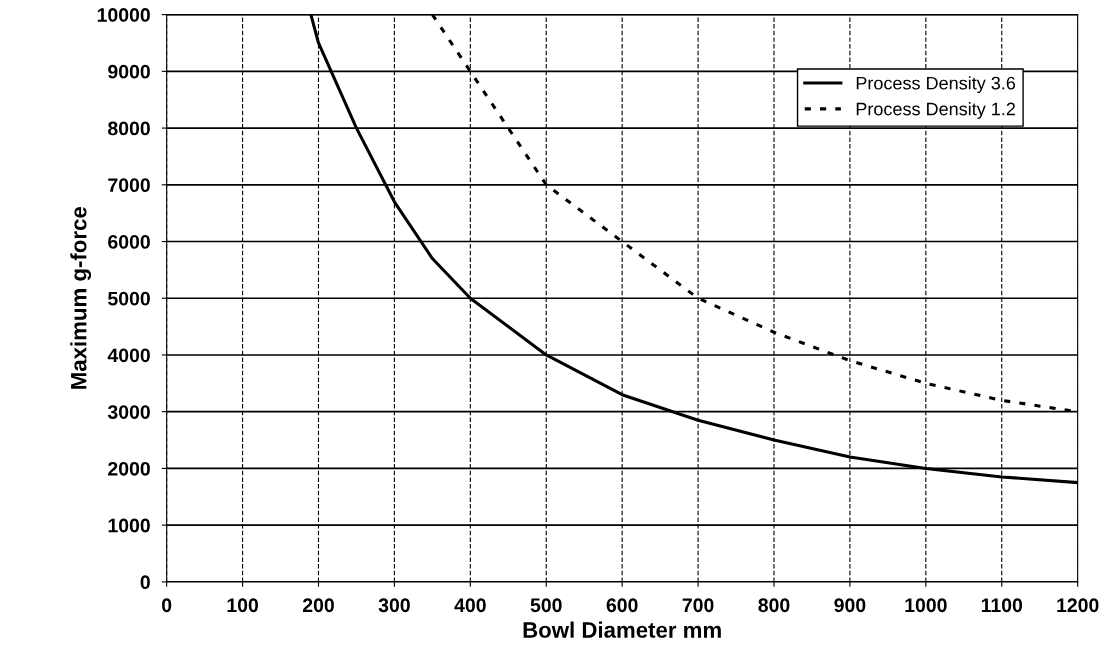  Describe the element at coordinates (129, 525) in the screenshot. I see `y-tick-label: 1000` at that location.